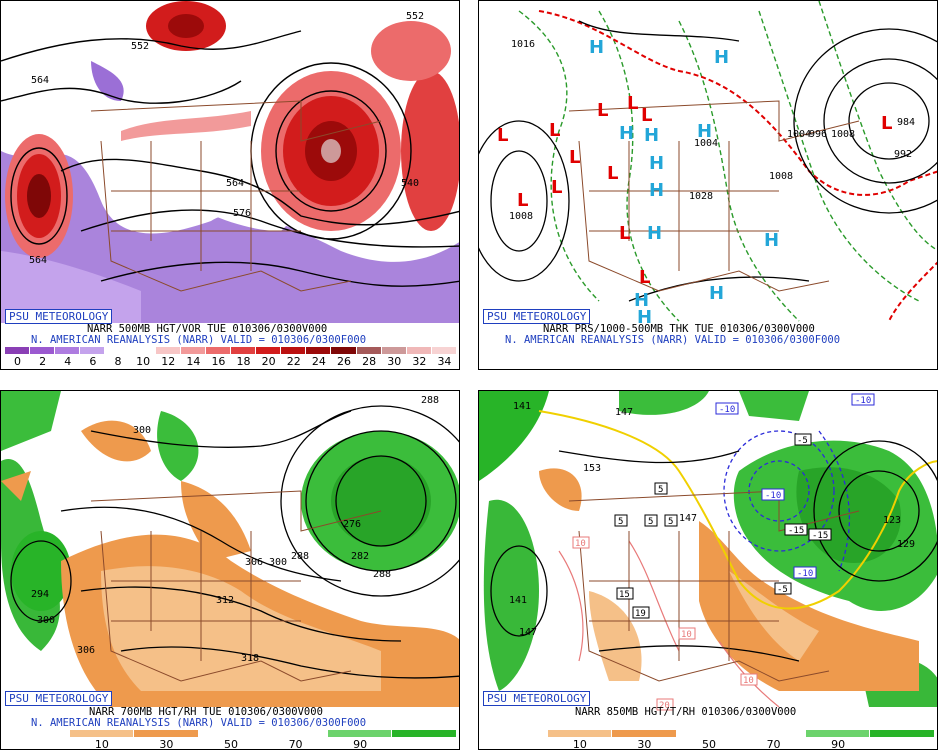  I want to click on contour-label: 141, so click(518, 600).